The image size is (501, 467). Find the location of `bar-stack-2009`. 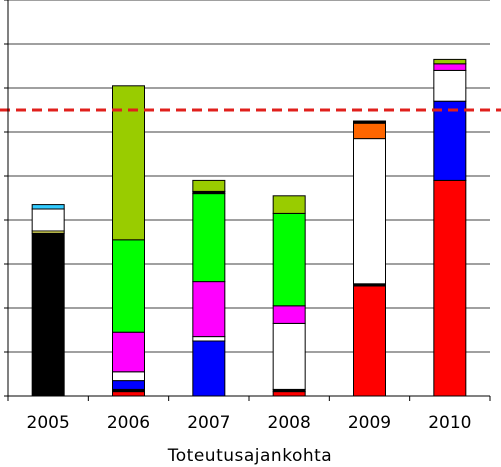

bar-stack-2009 is located at coordinates (369, 258).